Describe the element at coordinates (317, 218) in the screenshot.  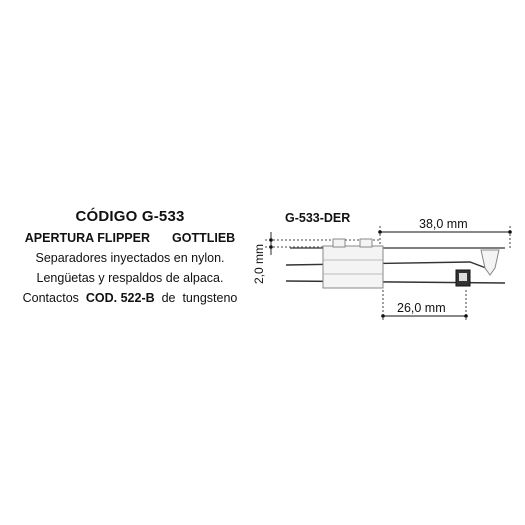
I see `part-label: G-533-DER` at that location.